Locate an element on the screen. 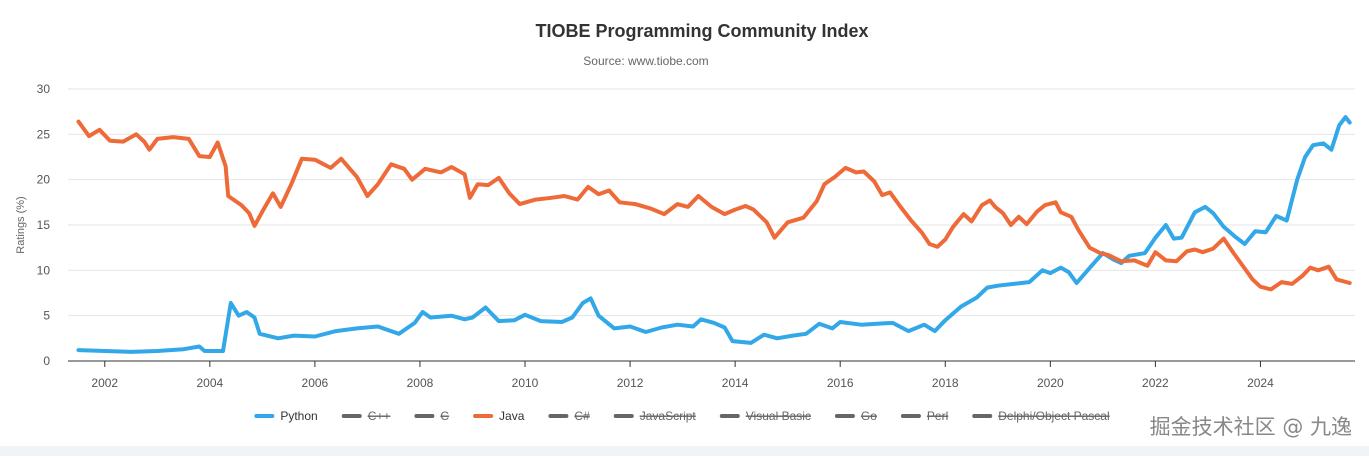 The image size is (1369, 461). legend-item-visual-basic: Visual Basic is located at coordinates (765, 416).